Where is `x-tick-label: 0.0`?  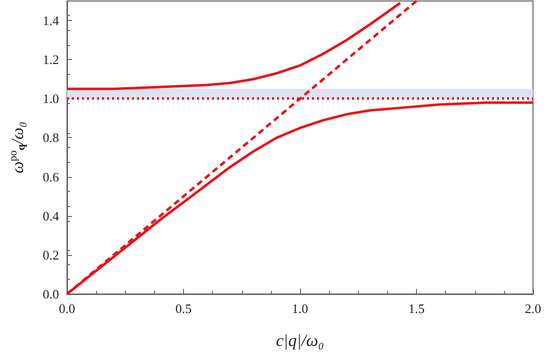
x-tick-label: 0.0 is located at coordinates (67, 308).